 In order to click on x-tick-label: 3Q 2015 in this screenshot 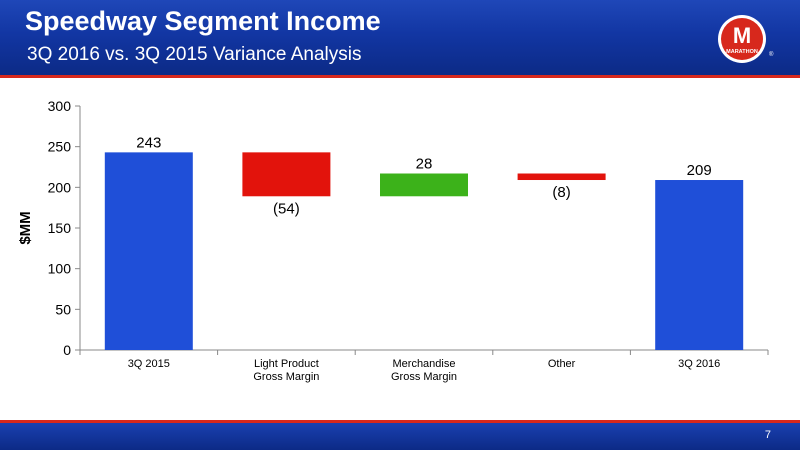, I will do `click(149, 364)`.